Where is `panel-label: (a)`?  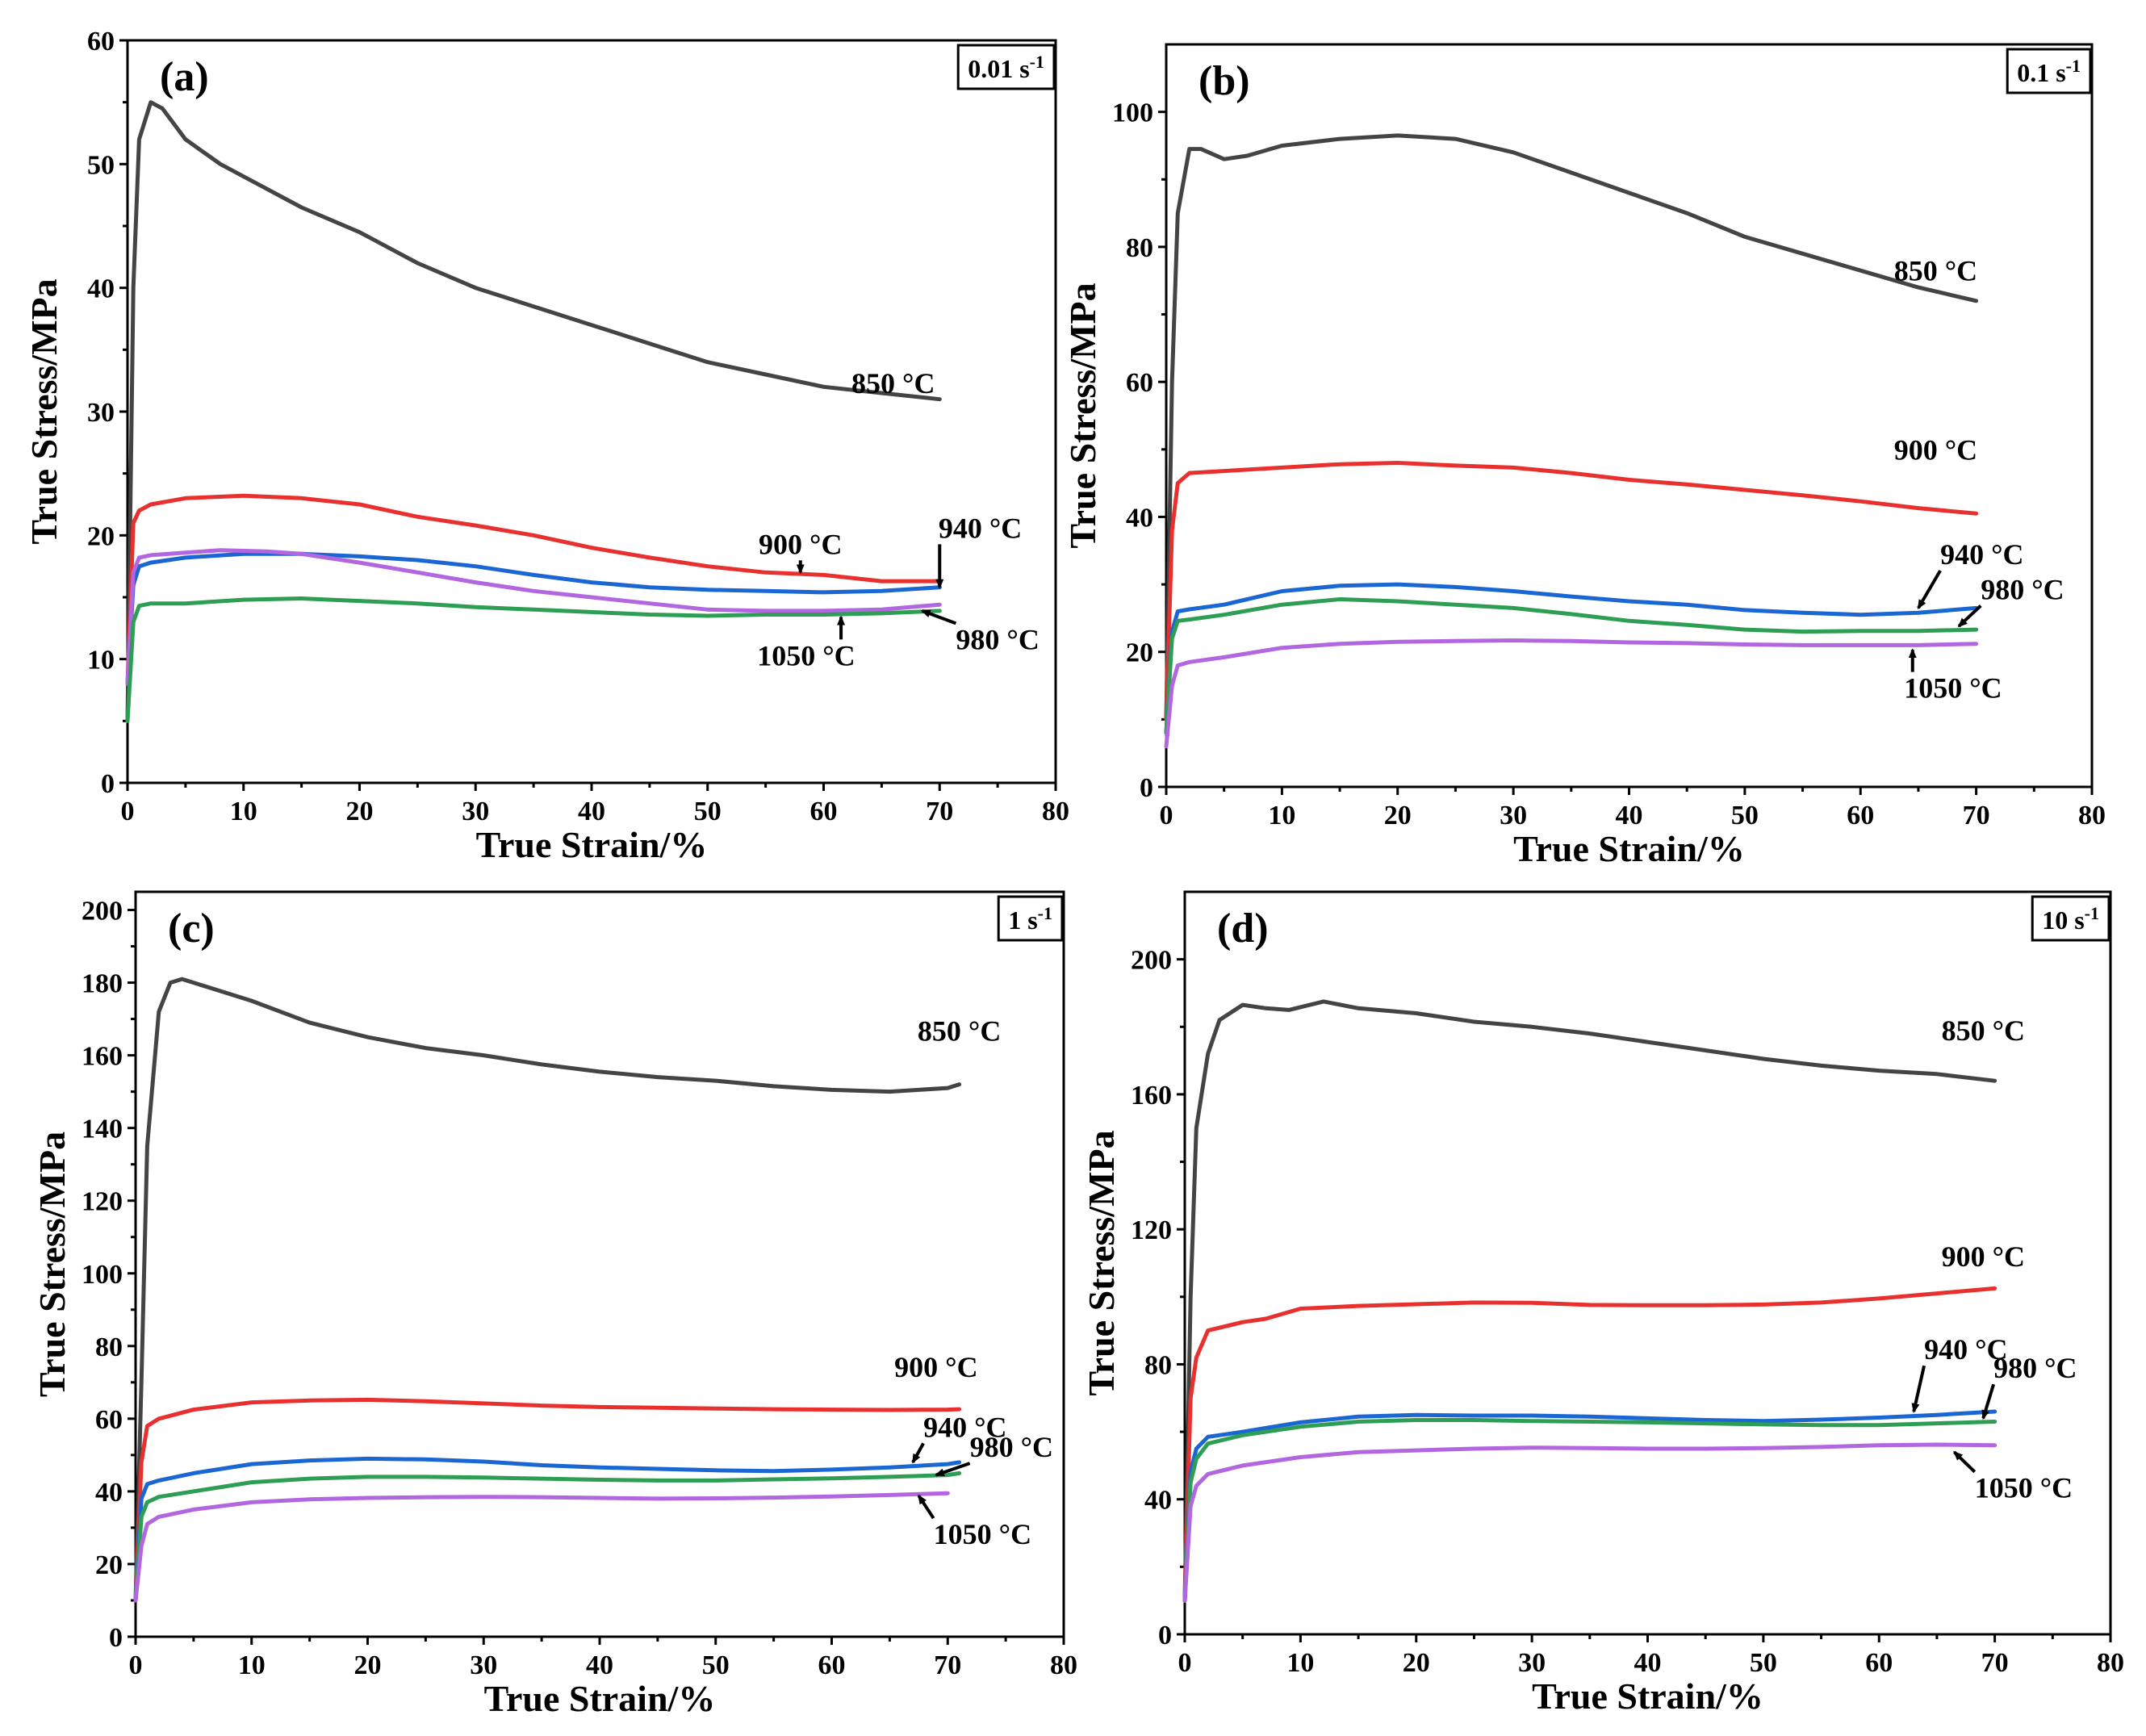
panel-label: (a) is located at coordinates (184, 77).